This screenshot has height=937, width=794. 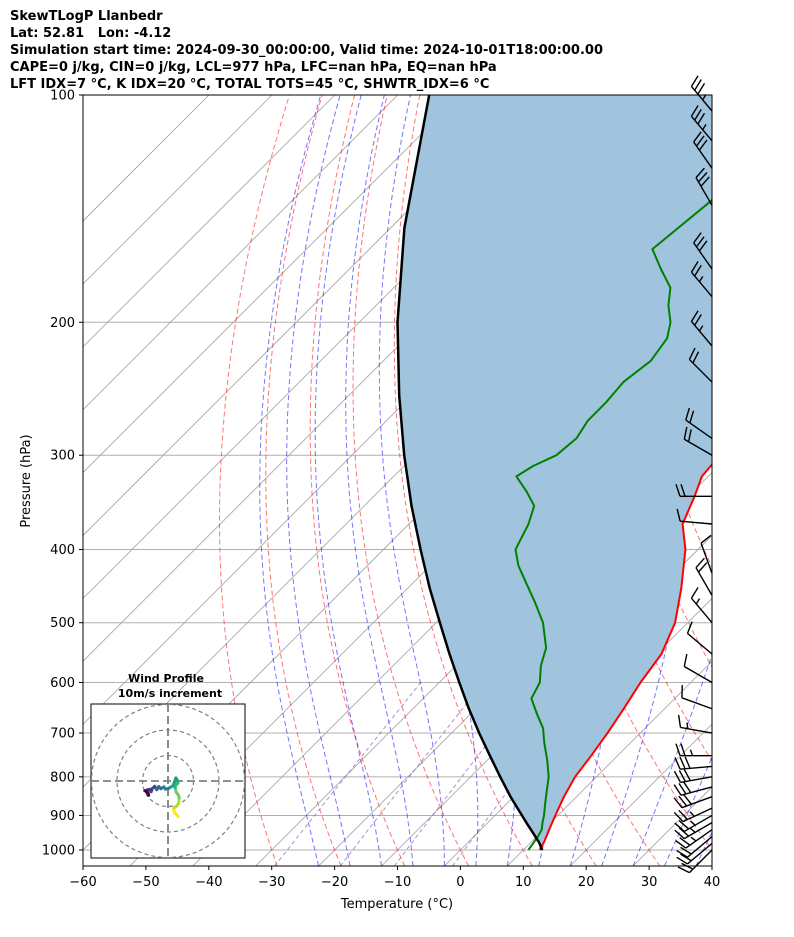 What do you see at coordinates (693, 474) in the screenshot?
I see `wind-barbs` at bounding box center [693, 474].